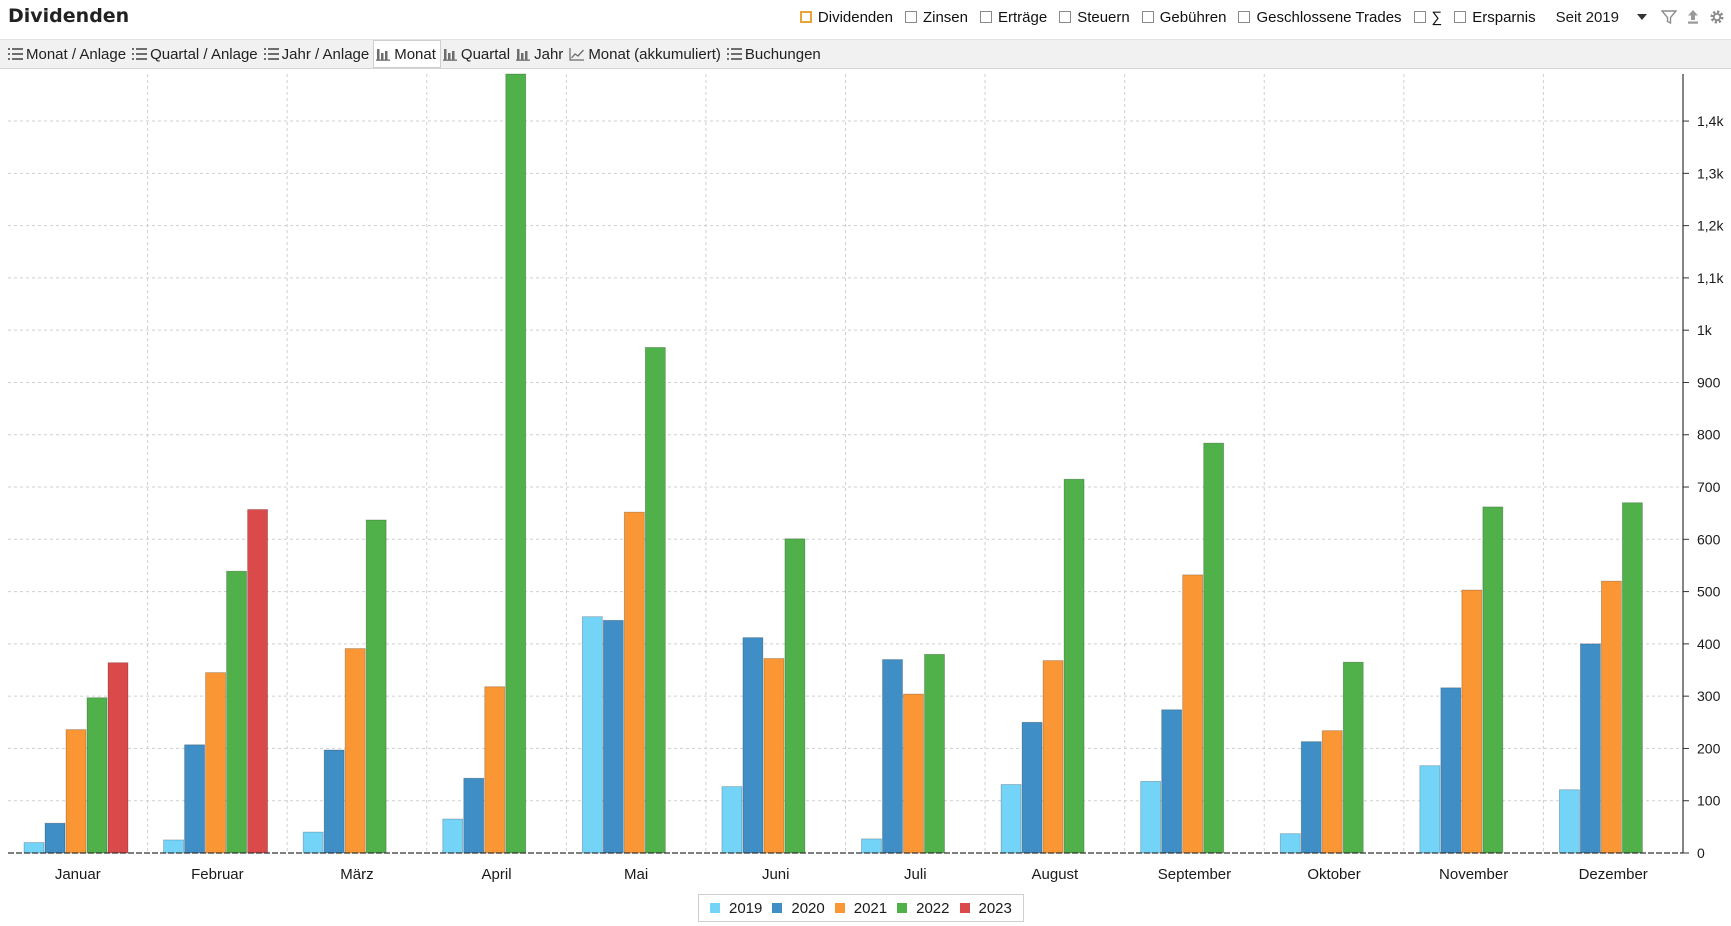 The height and width of the screenshot is (926, 1731). What do you see at coordinates (1709, 539) in the screenshot?
I see `y-tick-label: 600` at bounding box center [1709, 539].